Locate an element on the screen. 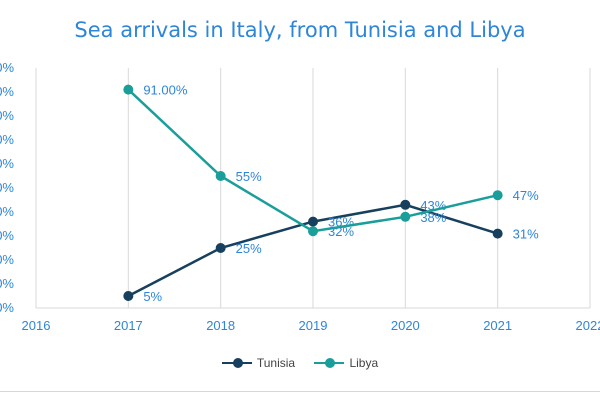 This screenshot has width=600, height=400. data-label-libya: 55% is located at coordinates (249, 176).